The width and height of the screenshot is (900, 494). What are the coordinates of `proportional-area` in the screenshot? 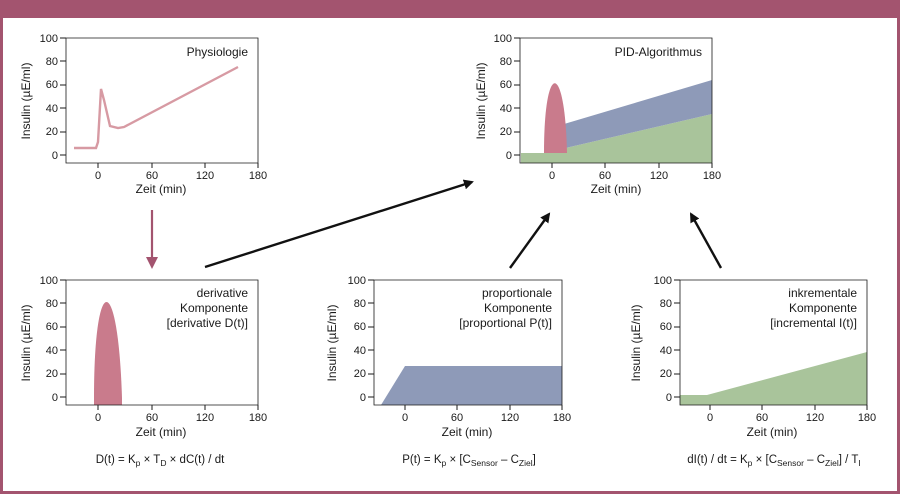 It's located at (471, 385).